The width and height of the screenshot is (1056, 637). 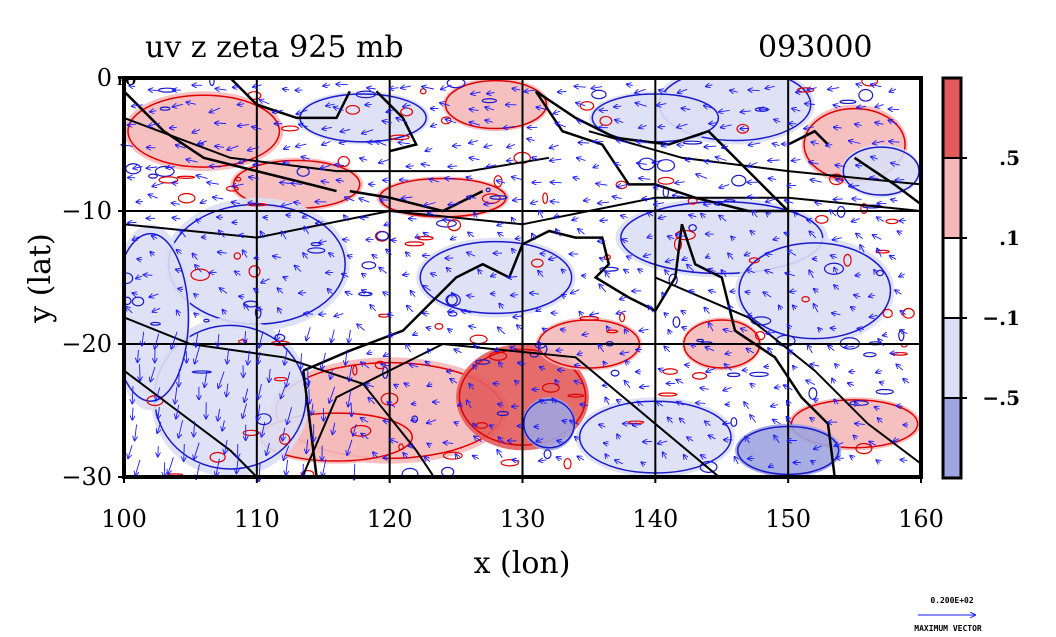 What do you see at coordinates (1009, 238) in the screenshot?
I see `colorbar-label: .1` at bounding box center [1009, 238].